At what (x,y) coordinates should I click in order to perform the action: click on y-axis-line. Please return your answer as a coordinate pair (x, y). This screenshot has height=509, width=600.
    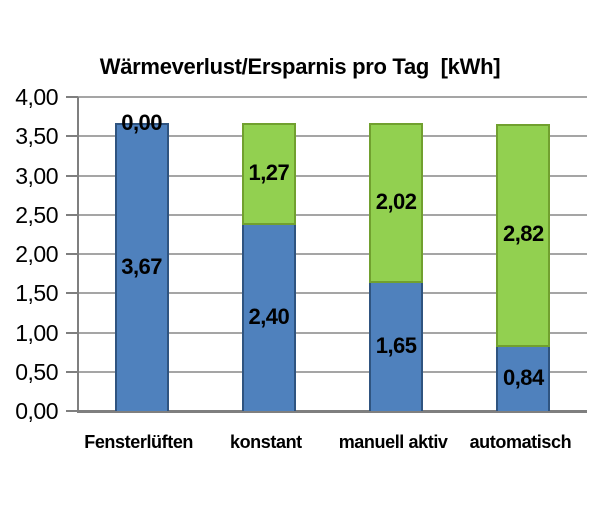
    Looking at the image, I should click on (78, 255).